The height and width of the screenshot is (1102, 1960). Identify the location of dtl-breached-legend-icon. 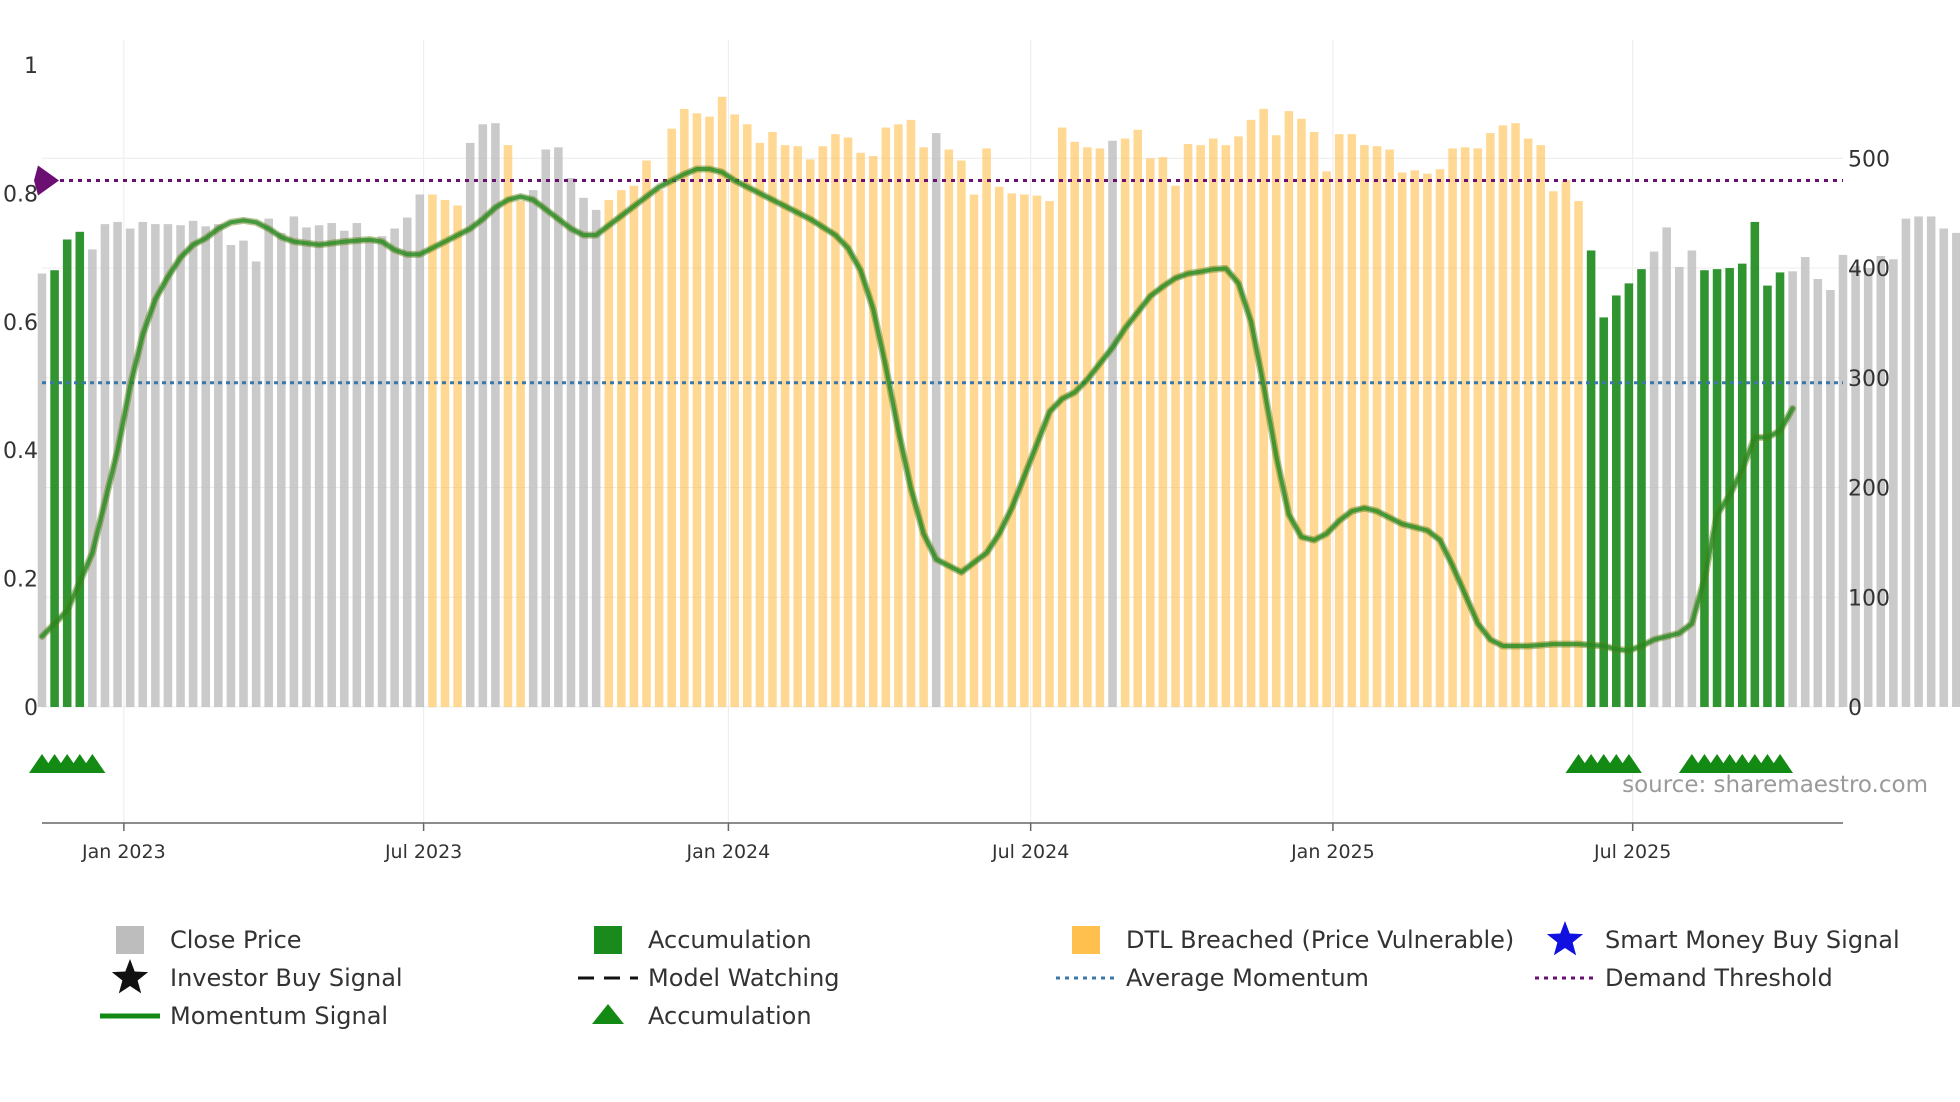
(1086, 940).